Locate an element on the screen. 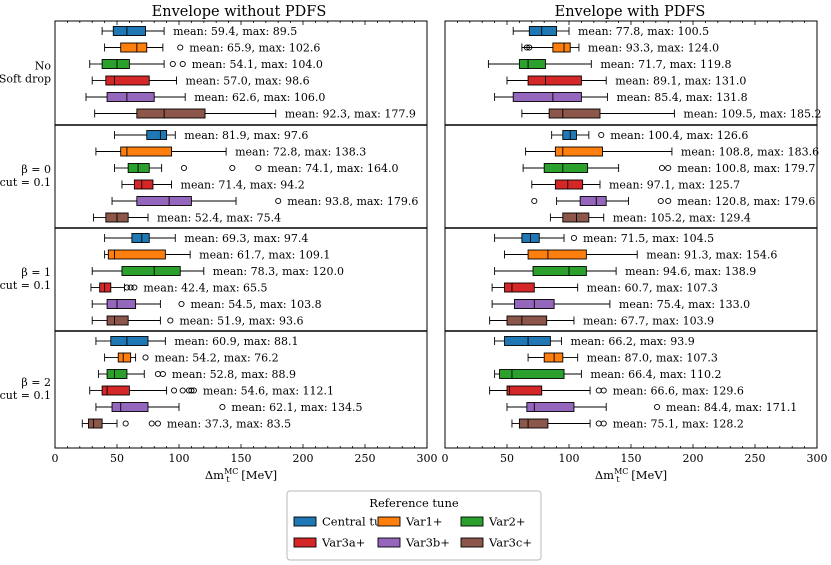 Image resolution: width=831 pixels, height=565 pixels. x-axis-label-panel0: ΔmMC t [MeV] is located at coordinates (241, 475).